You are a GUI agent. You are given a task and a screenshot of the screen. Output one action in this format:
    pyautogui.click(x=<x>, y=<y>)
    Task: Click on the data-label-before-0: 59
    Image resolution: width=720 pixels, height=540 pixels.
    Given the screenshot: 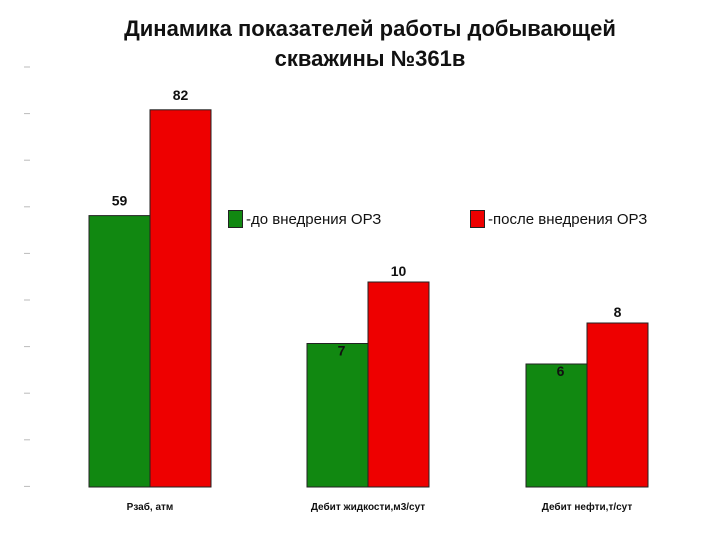 What is the action you would take?
    pyautogui.click(x=120, y=201)
    